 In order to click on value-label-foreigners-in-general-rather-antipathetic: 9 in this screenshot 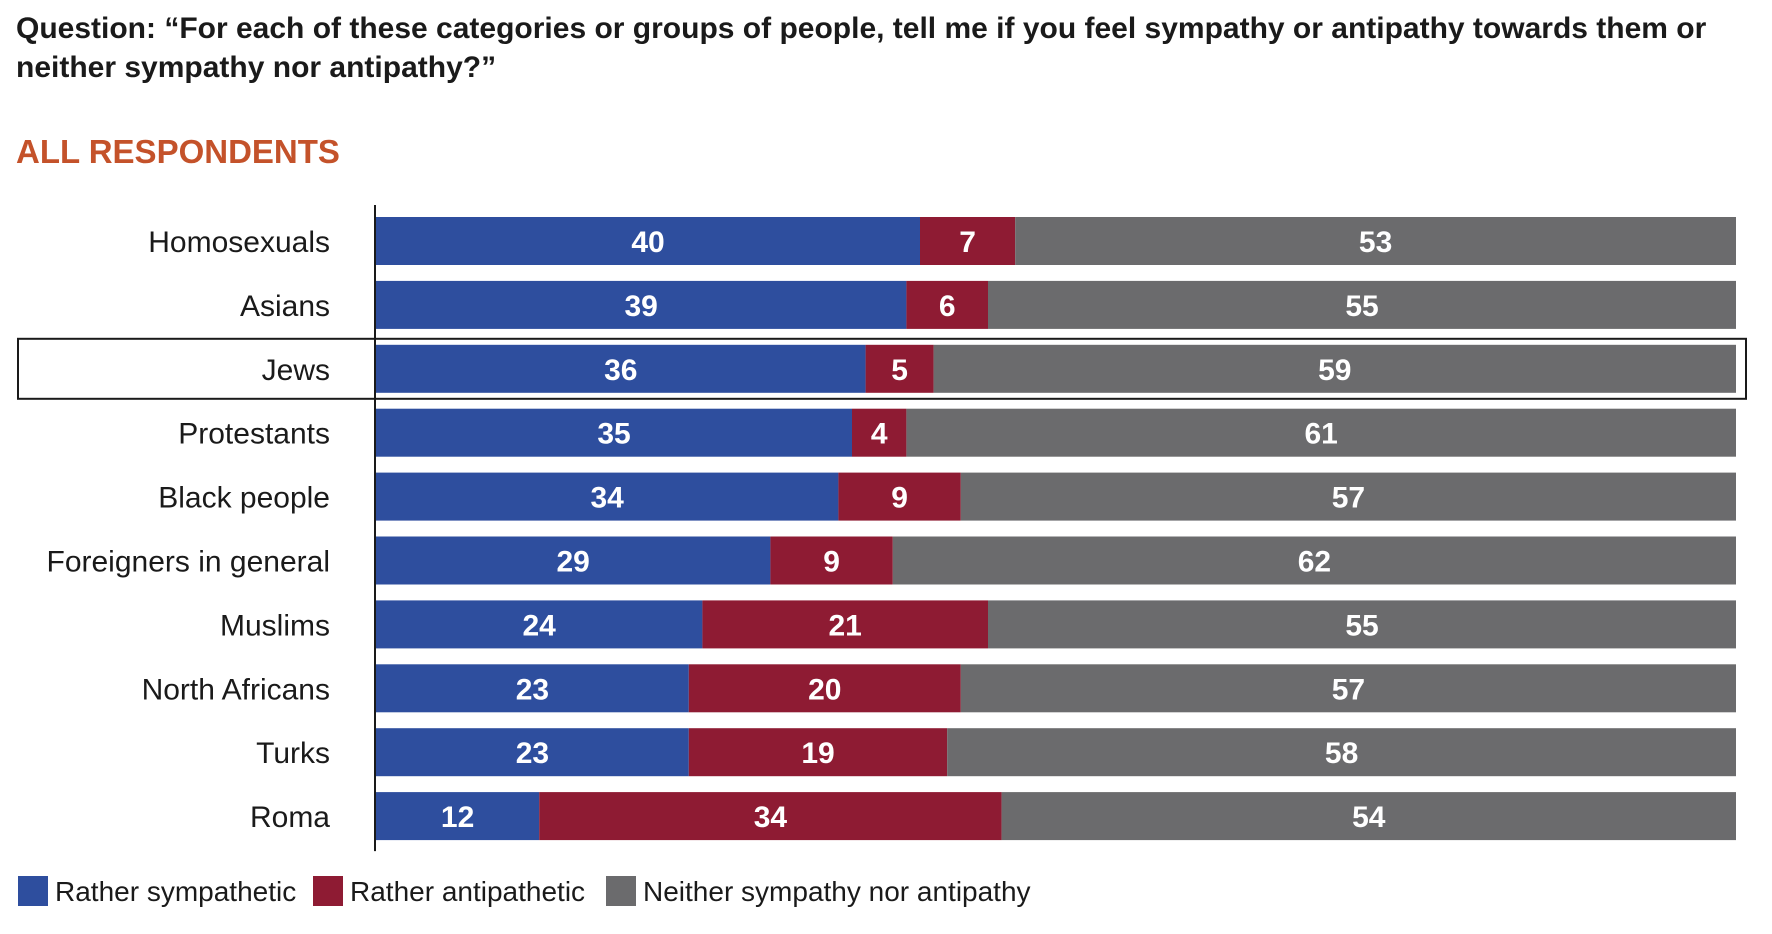, I will do `click(831, 562)`.